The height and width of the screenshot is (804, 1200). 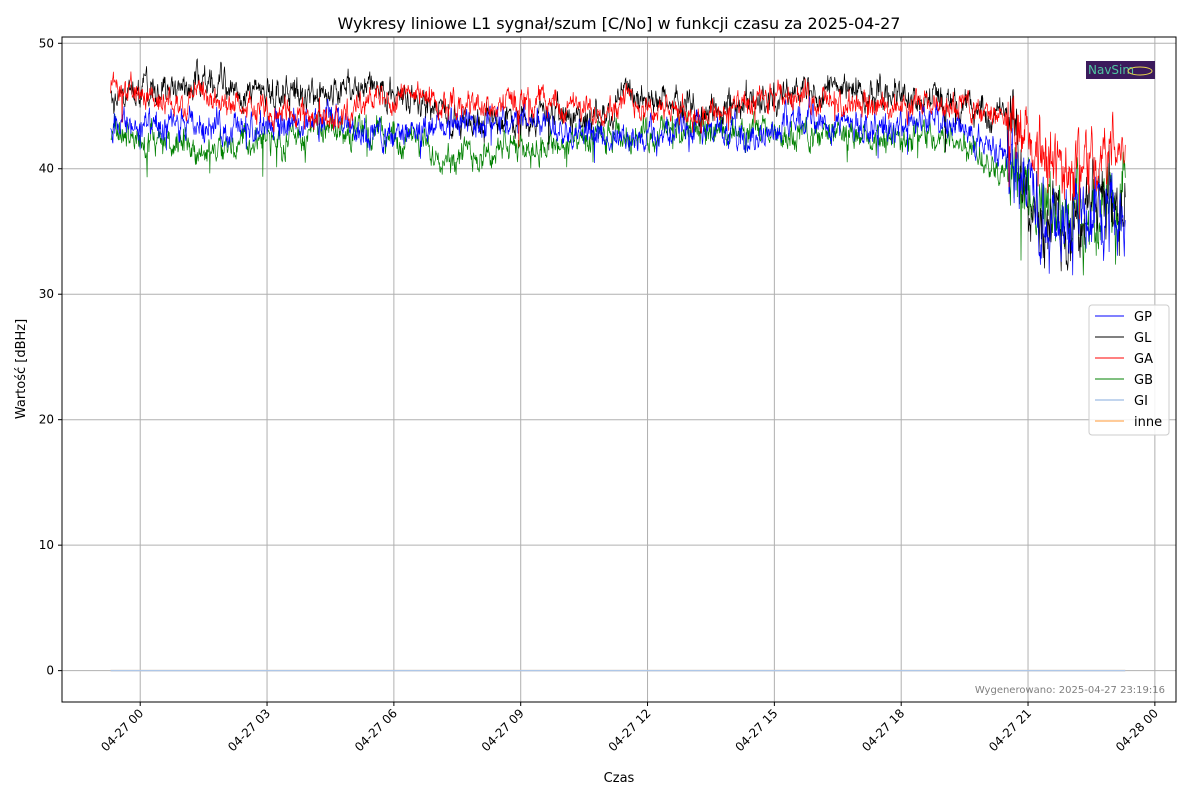 I want to click on generated-timestamp: Wygenerowano: 2025-04-27 23:19:16, so click(x=1070, y=690).